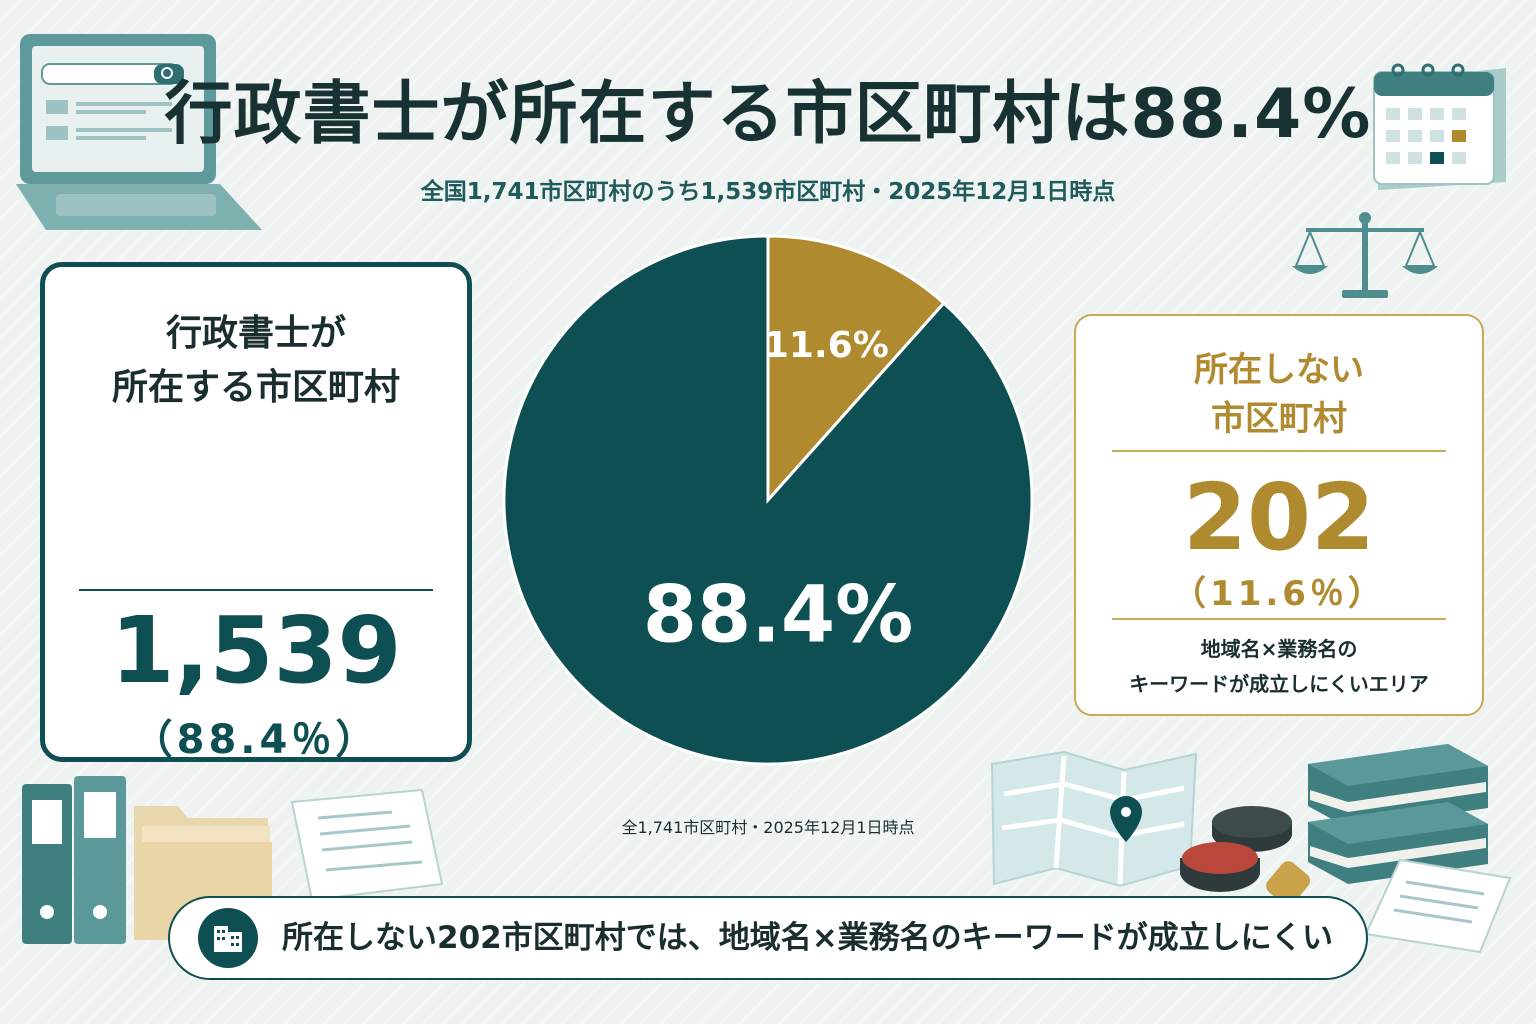 This screenshot has height=1024, width=1536. Describe the element at coordinates (1279, 395) in the screenshot. I see `absent-card-title: 所在しない 市区町村` at that location.